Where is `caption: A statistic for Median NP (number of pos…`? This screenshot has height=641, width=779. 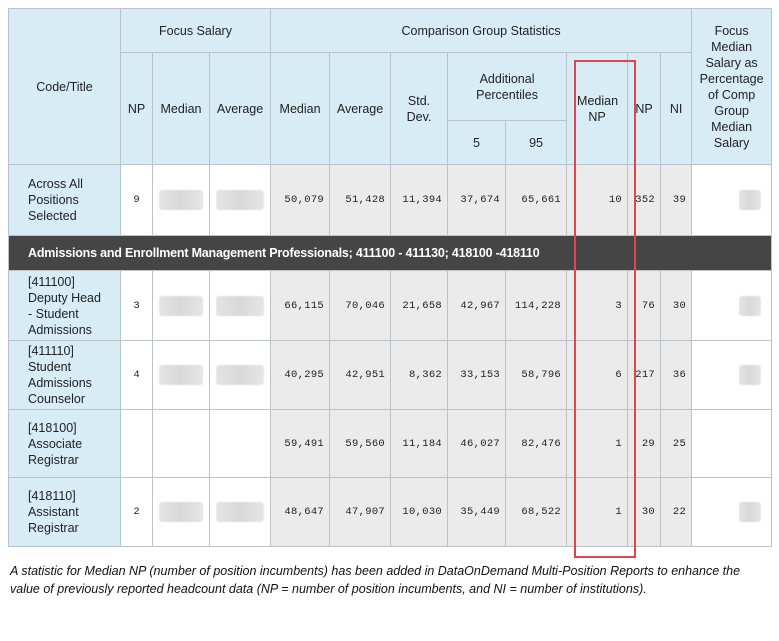 caption: A statistic for Median NP (number of pos… is located at coordinates (375, 580).